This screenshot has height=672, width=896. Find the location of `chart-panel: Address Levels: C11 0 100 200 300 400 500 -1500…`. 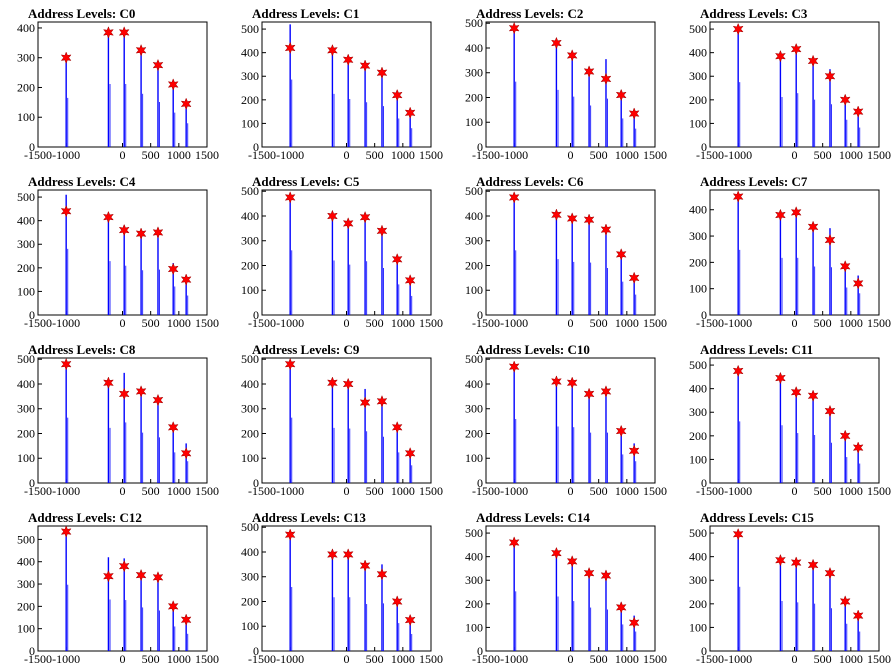

chart-panel: Address Levels: C11 0 100 200 300 400 500 -1500… is located at coordinates (790, 420).